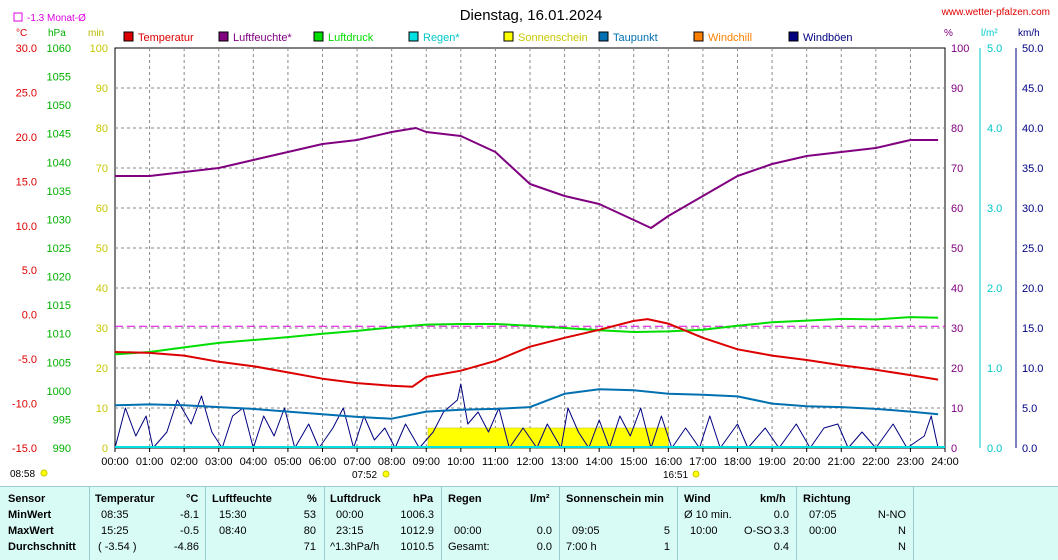 Image resolution: width=1058 pixels, height=560 pixels. Describe the element at coordinates (117, 547) in the screenshot. I see `stats-temp-avg-alt: ( -3.54 )` at that location.